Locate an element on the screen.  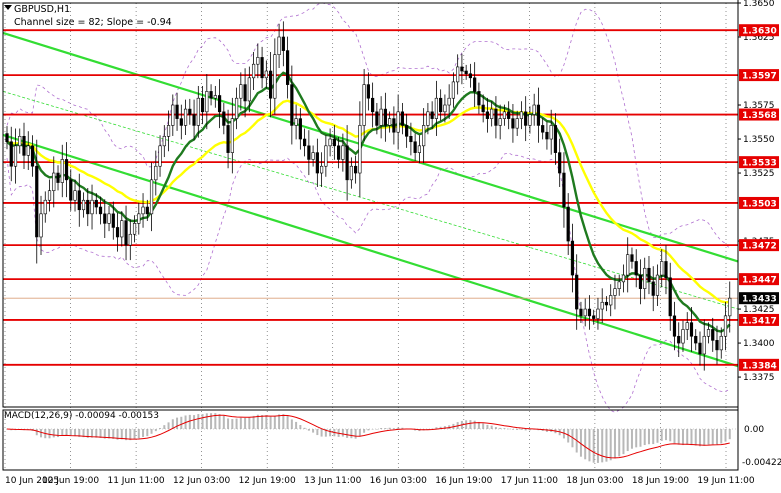
time-tick-label: 11 Jun 11:00 is located at coordinates (135, 481).